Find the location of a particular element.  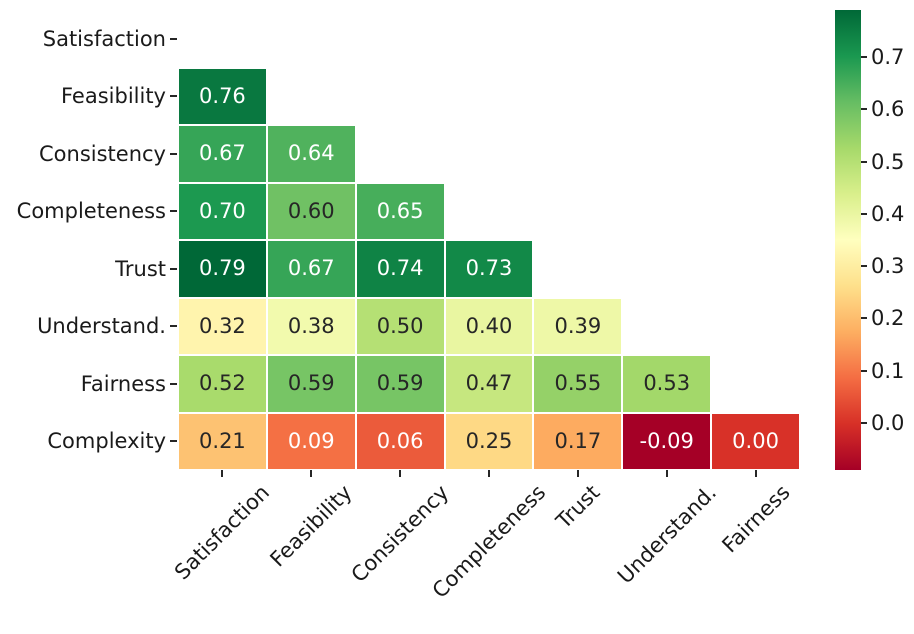

heatmap-cell: 0.09 is located at coordinates (311, 441).